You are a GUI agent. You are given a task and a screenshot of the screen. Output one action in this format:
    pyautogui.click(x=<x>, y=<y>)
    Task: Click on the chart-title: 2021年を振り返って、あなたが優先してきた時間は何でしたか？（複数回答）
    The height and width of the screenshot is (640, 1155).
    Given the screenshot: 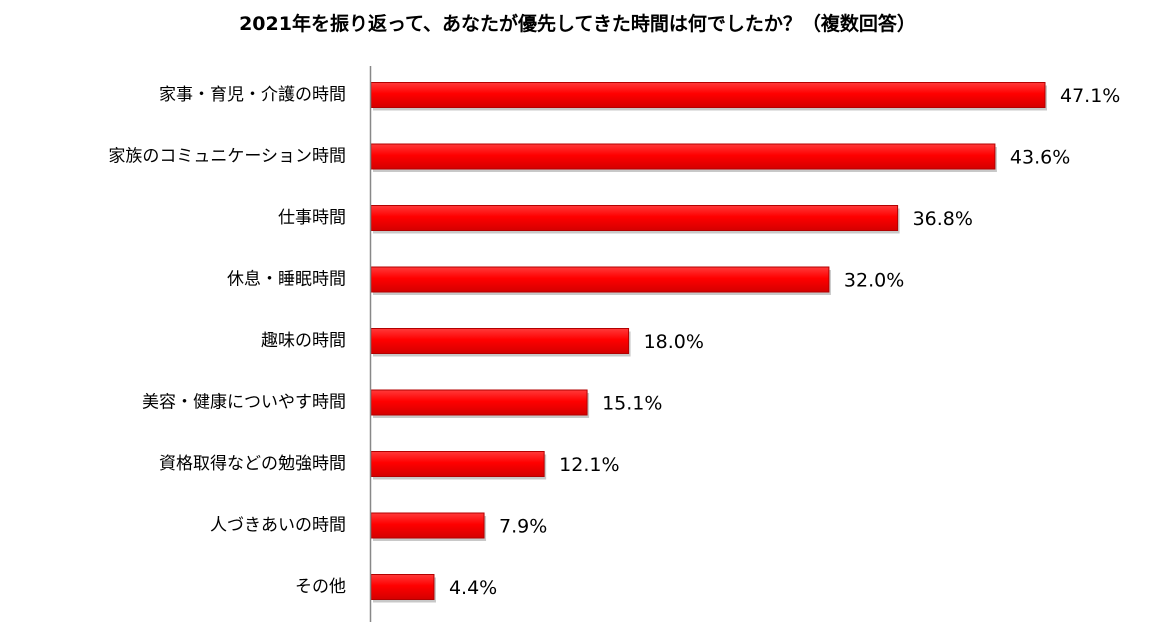 What is the action you would take?
    pyautogui.click(x=577, y=24)
    